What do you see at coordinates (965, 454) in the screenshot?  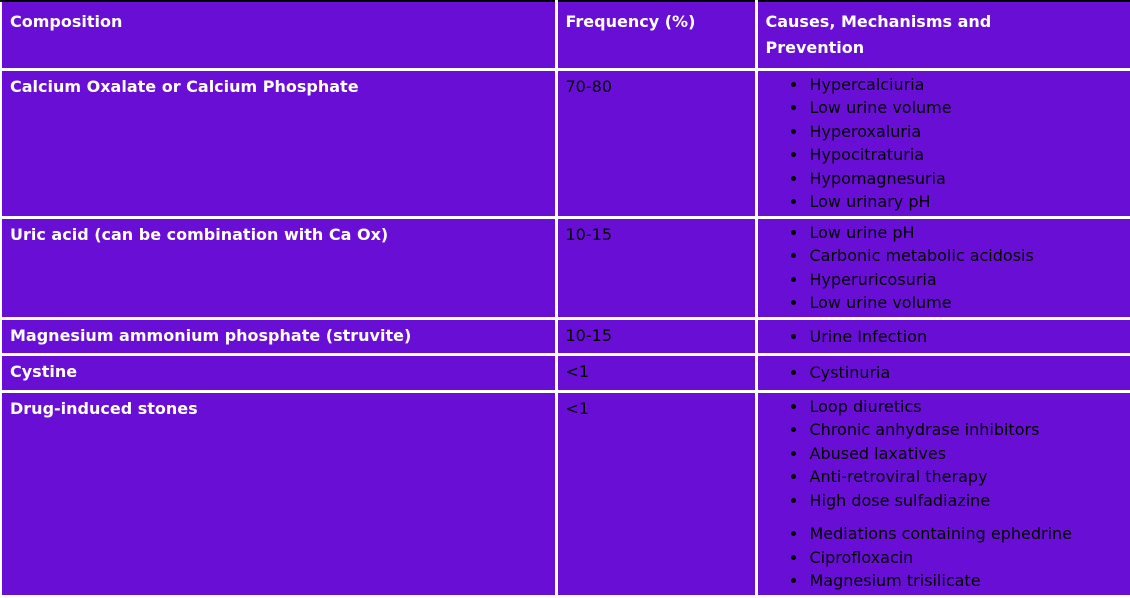 I see `cause-item: Abused laxatives` at bounding box center [965, 454].